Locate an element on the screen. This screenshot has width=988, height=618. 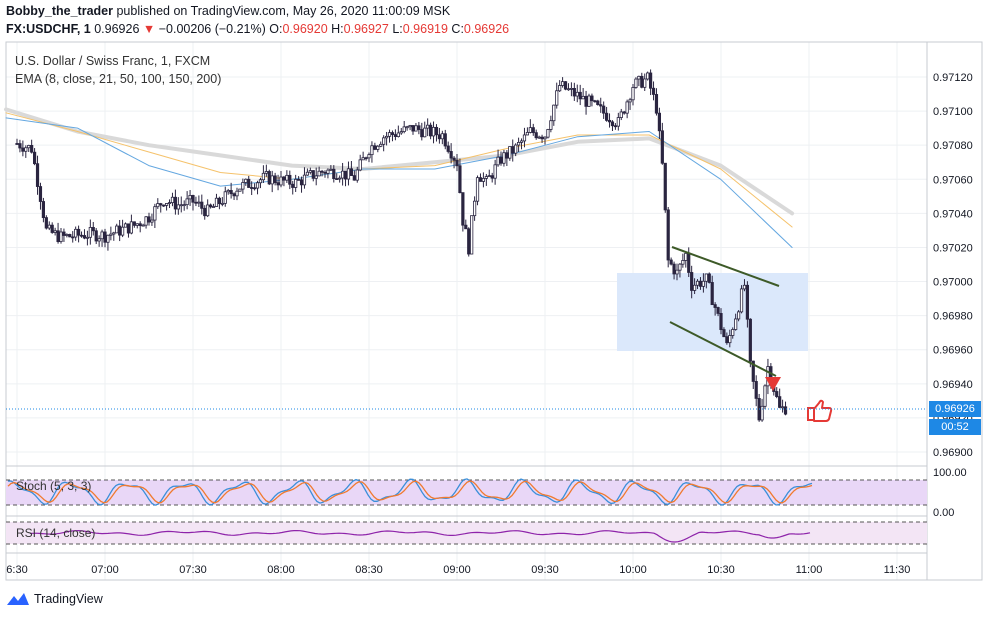
thumbs-up-icon is located at coordinates (820, 410).